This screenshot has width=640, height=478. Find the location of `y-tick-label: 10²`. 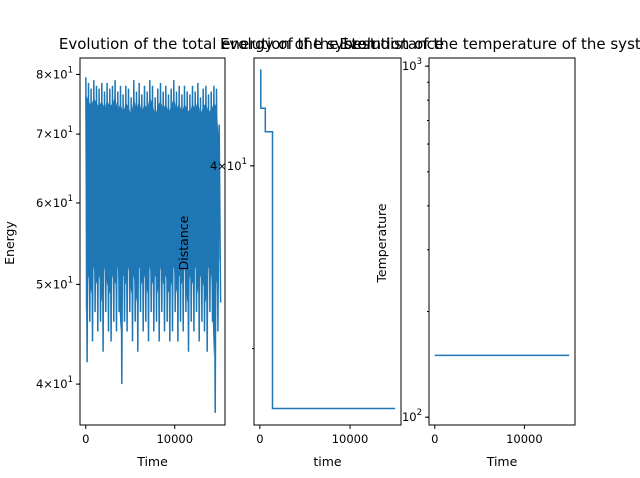

y-tick-label: 10² is located at coordinates (412, 416).